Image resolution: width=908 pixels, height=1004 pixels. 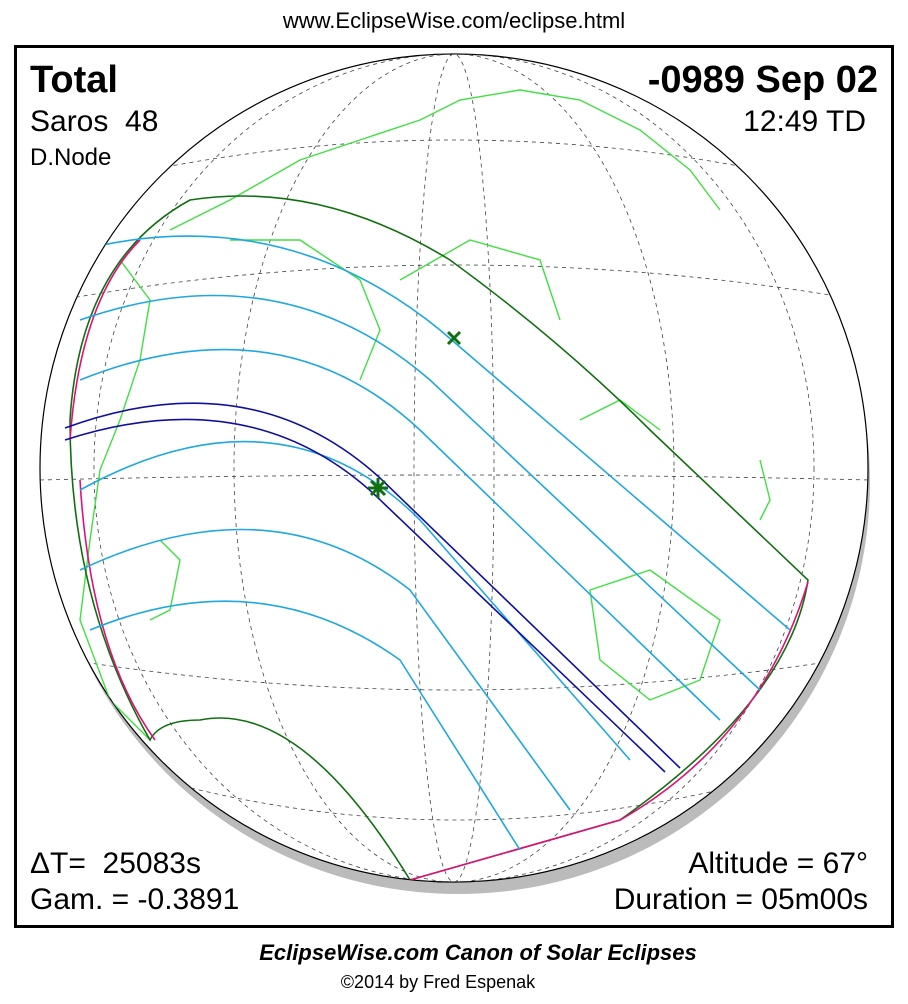 What do you see at coordinates (778, 863) in the screenshot?
I see `altitude: Altitude = 67°` at bounding box center [778, 863].